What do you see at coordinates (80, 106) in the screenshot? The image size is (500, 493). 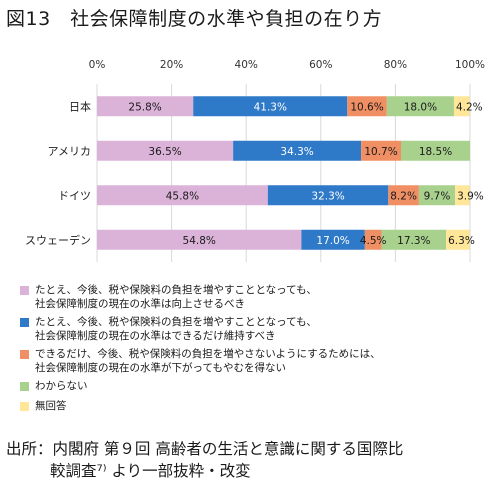 I see `category-label: 日本` at bounding box center [80, 106].